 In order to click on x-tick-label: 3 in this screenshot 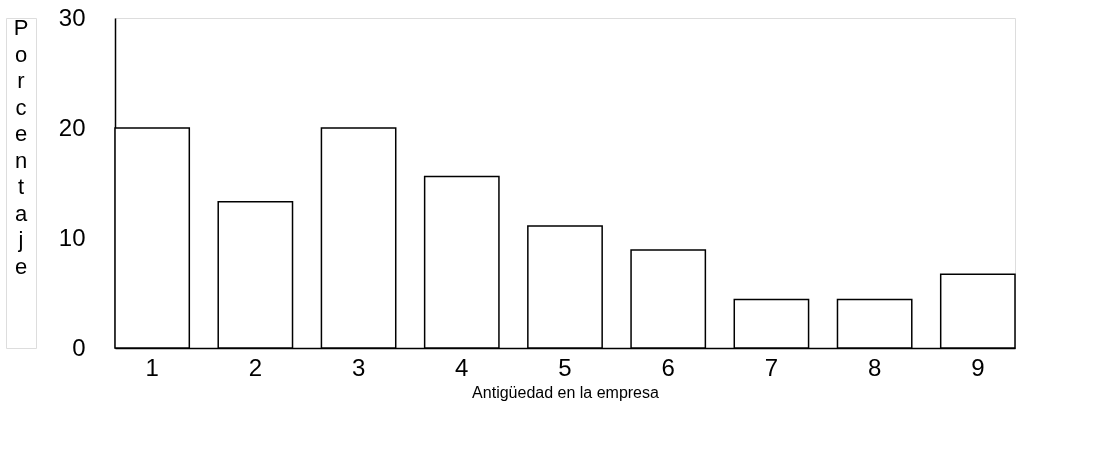, I will do `click(358, 367)`.